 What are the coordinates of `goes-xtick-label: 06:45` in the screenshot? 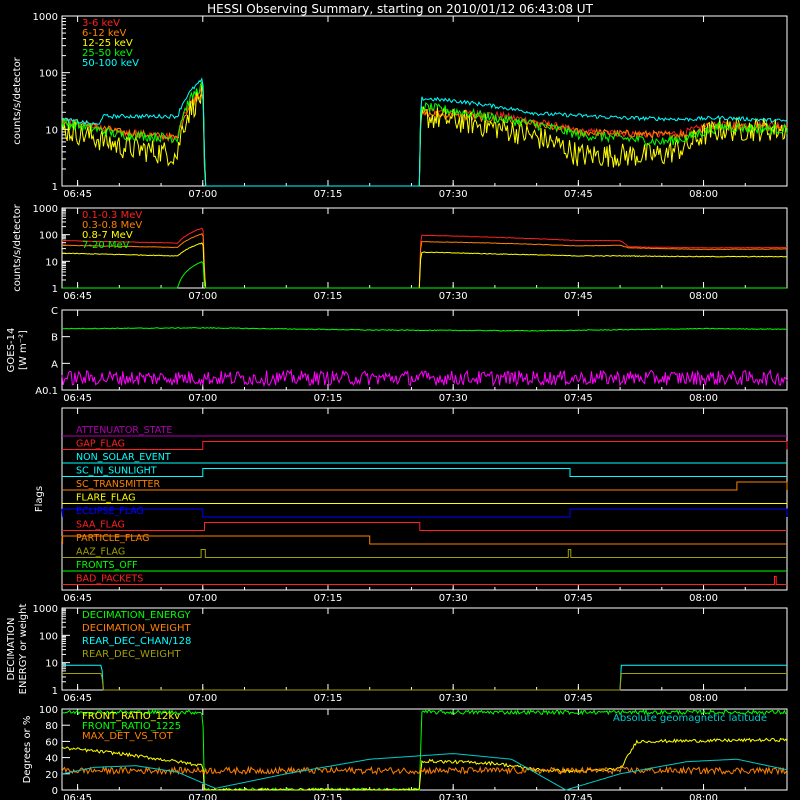 It's located at (77, 398).